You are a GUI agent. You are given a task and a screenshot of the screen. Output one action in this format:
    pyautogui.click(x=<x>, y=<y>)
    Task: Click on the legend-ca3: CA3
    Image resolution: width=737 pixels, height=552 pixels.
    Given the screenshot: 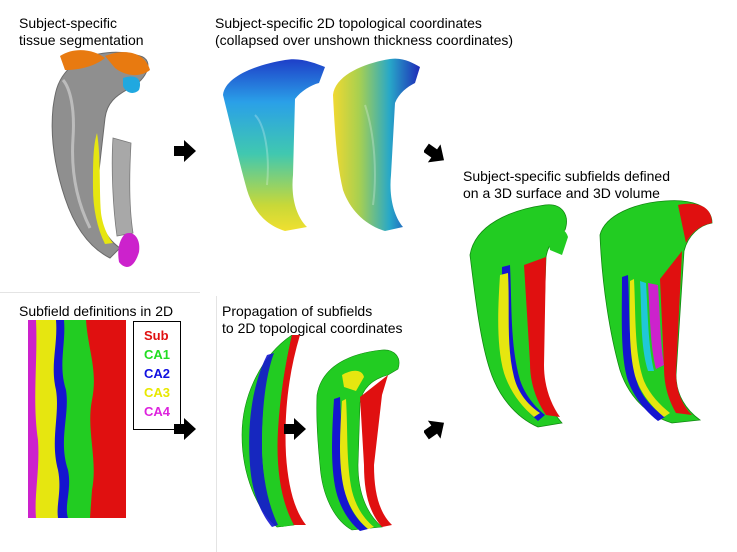 What is the action you would take?
    pyautogui.click(x=157, y=392)
    